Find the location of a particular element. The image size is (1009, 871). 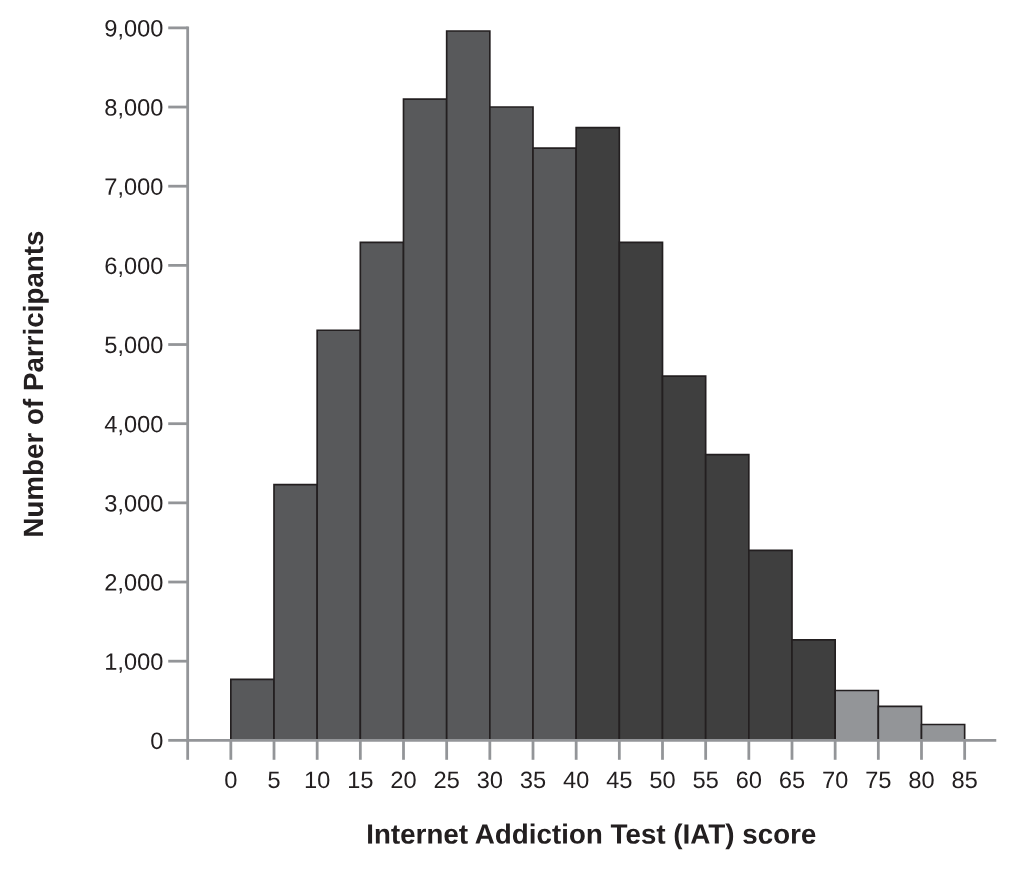

y-tick-label: 3,000 is located at coordinates (134, 504).